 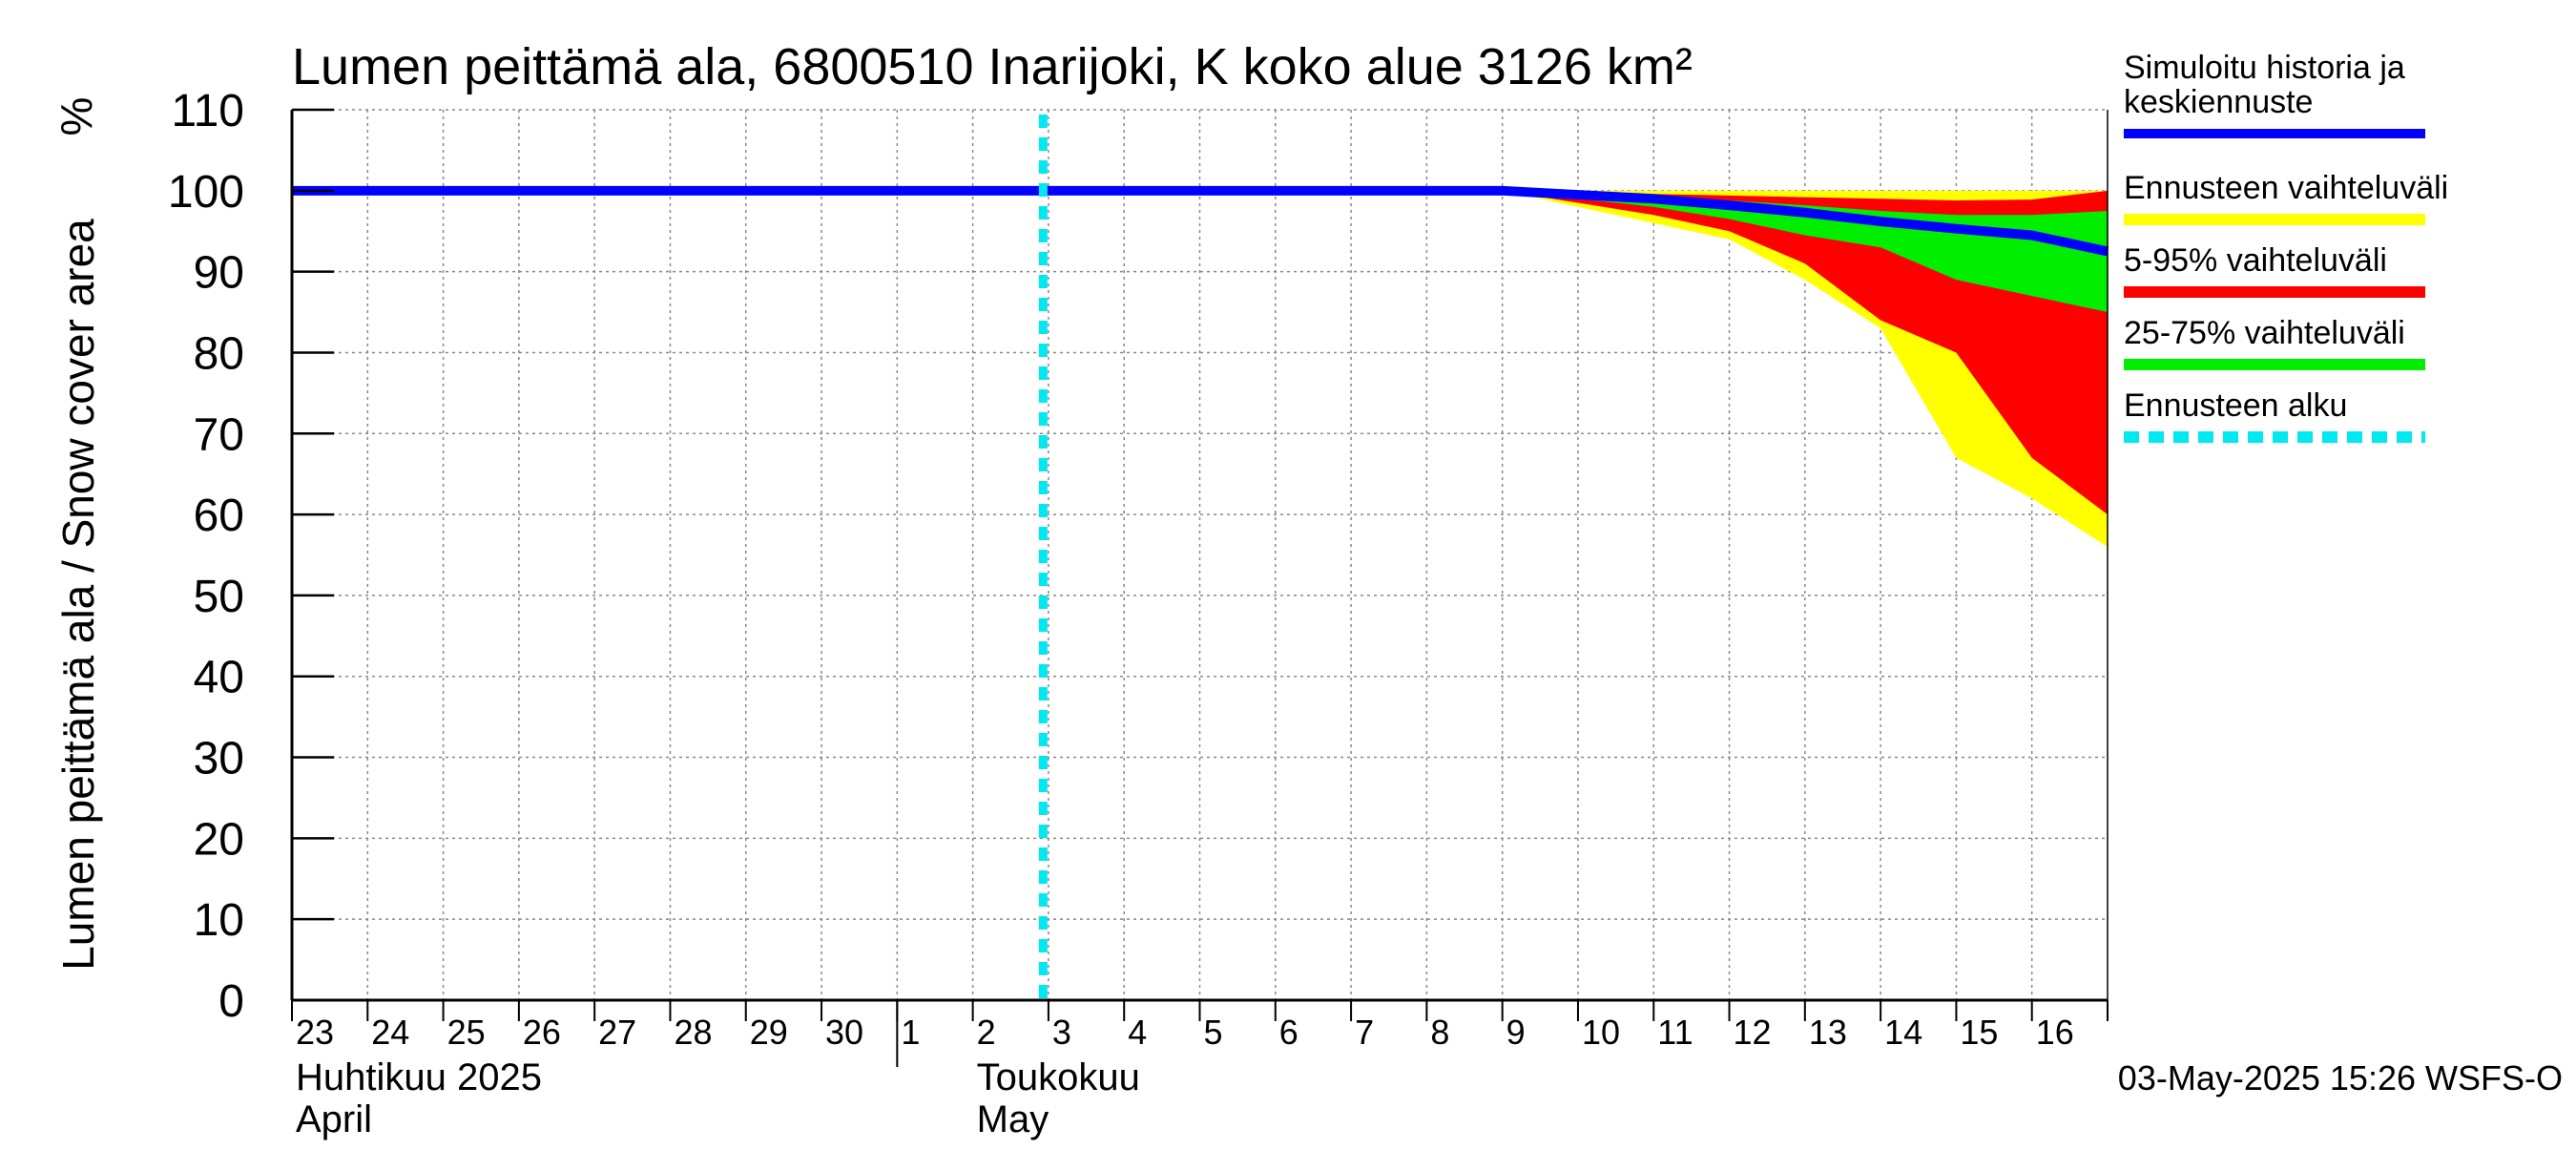 What do you see at coordinates (76, 116) in the screenshot?
I see `y-axis-unit: %` at bounding box center [76, 116].